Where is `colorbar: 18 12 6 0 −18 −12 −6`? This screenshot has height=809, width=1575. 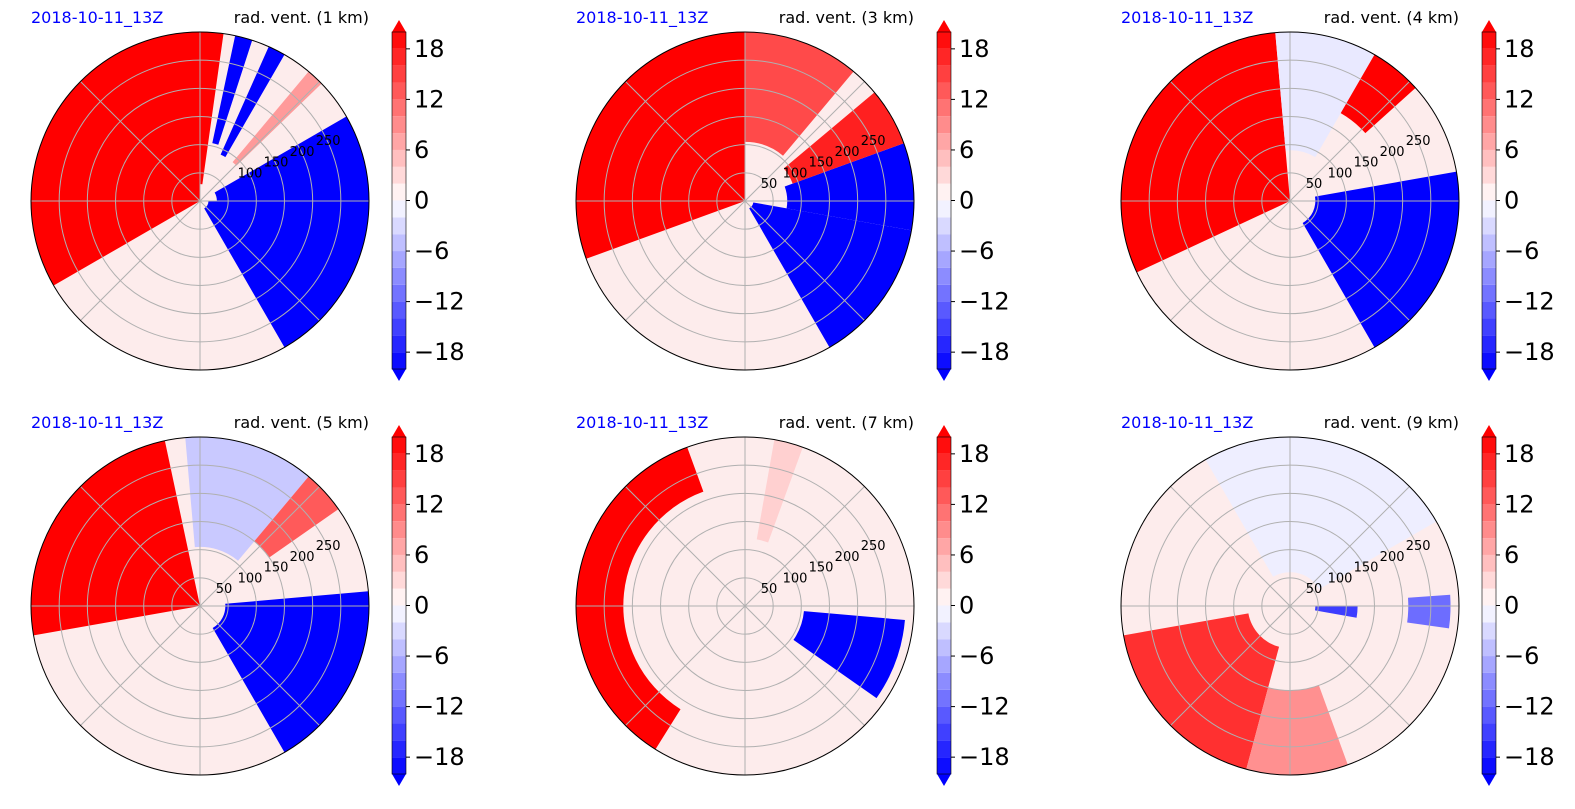 colorbar: 18 12 6 0 −18 −12 −6 is located at coordinates (1518, 605).